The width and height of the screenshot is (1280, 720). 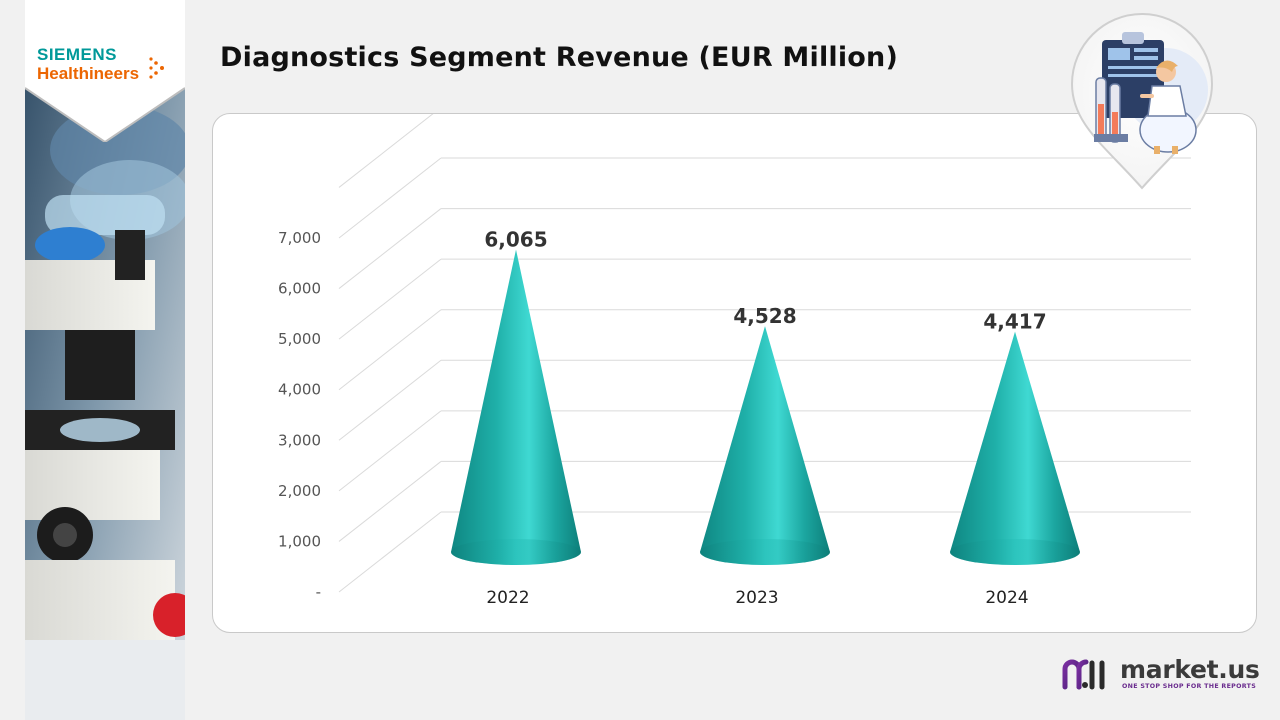 What do you see at coordinates (299, 238) in the screenshot?
I see `y-tick-label: 7,000` at bounding box center [299, 238].